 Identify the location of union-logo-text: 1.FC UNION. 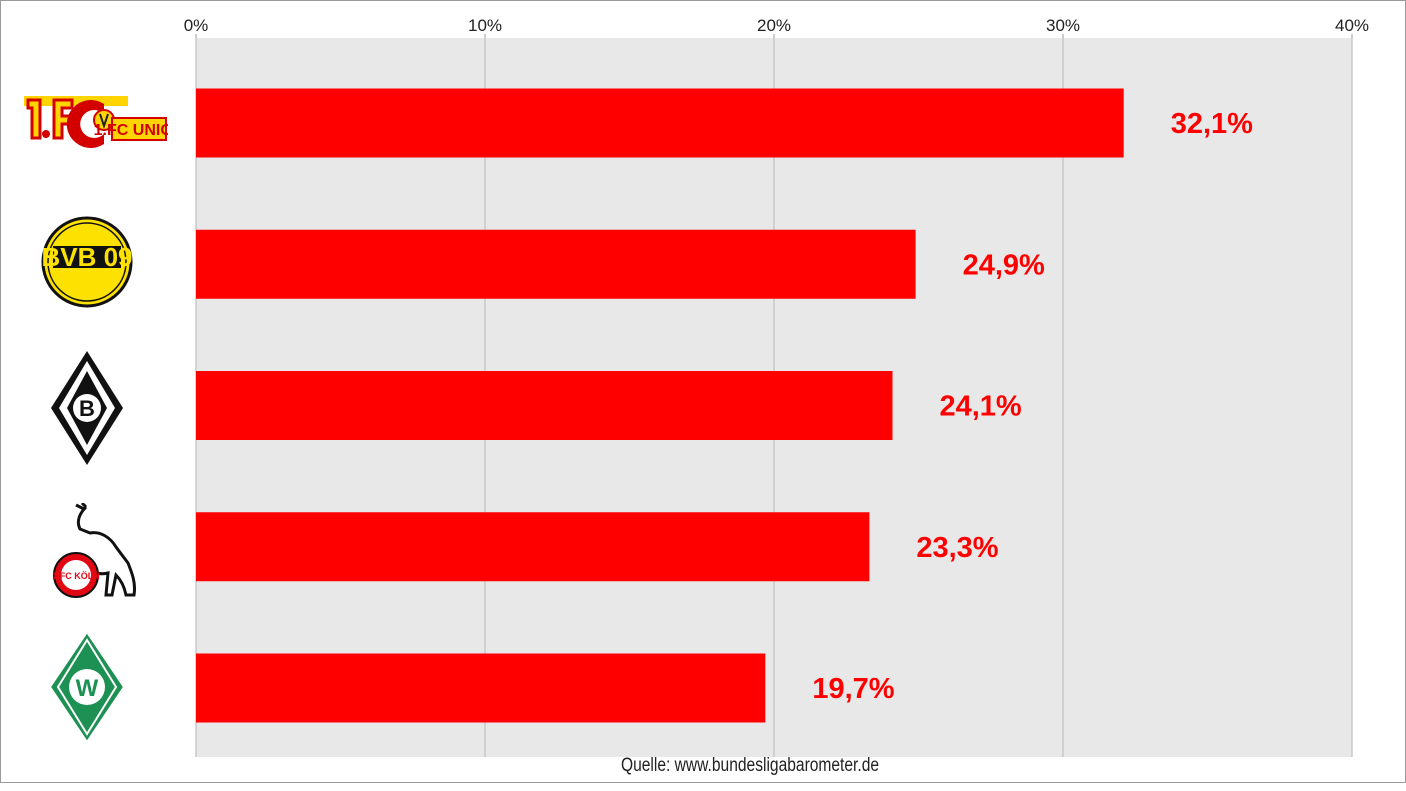
(131, 130).